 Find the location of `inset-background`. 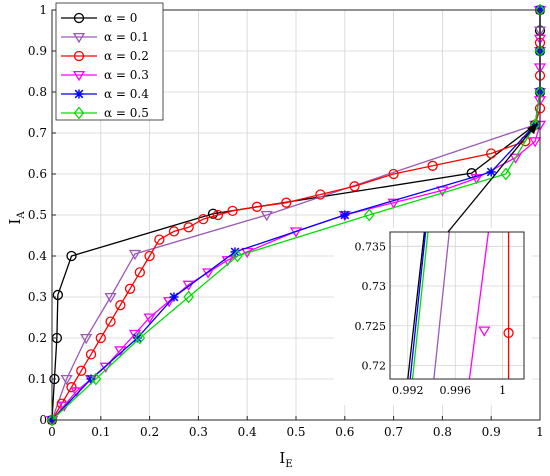

inset-background is located at coordinates (433, 316).